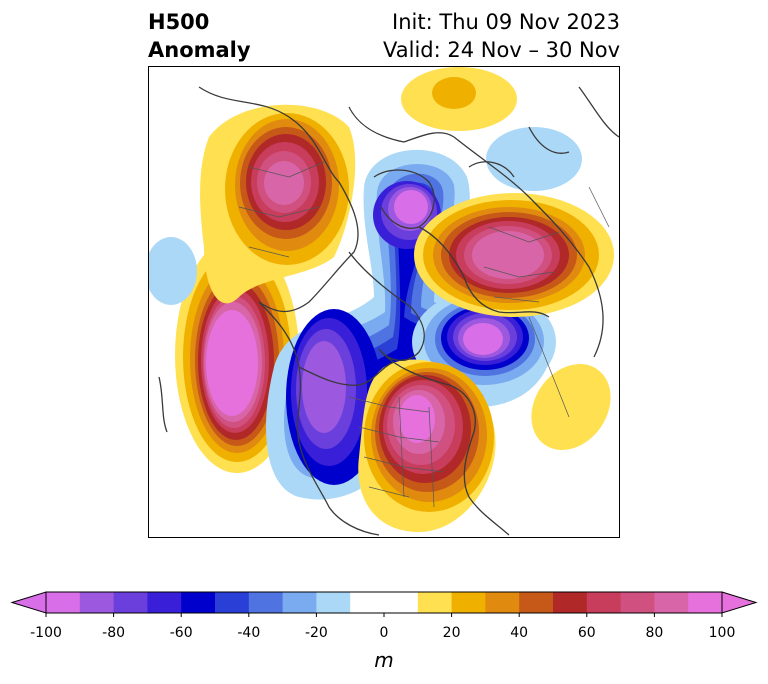  What do you see at coordinates (199, 50) in the screenshot?
I see `title-field: Anomaly` at bounding box center [199, 50].